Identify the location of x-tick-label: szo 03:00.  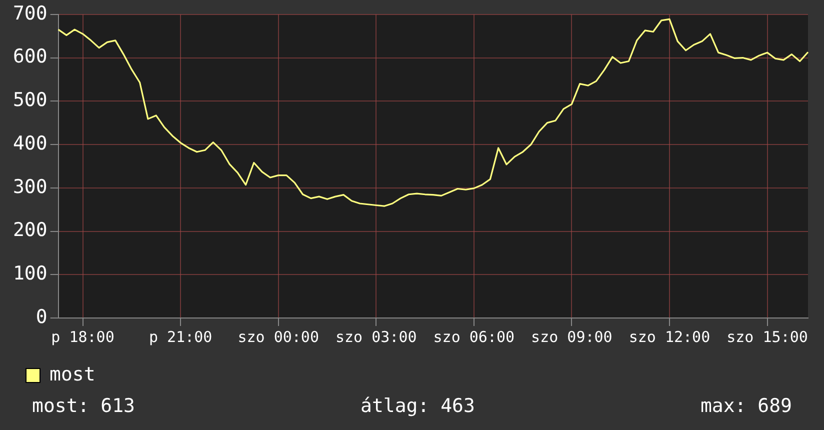
(376, 337).